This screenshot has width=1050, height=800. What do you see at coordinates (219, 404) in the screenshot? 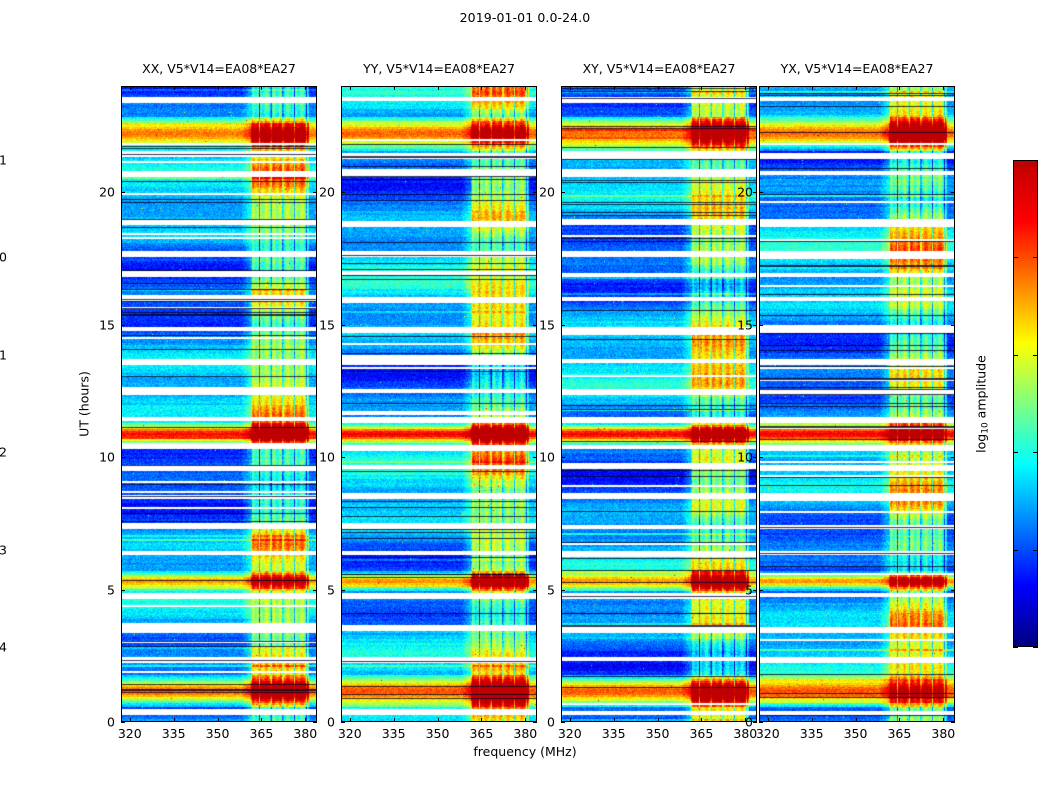
I see `panel-plot-area-xx` at bounding box center [219, 404].